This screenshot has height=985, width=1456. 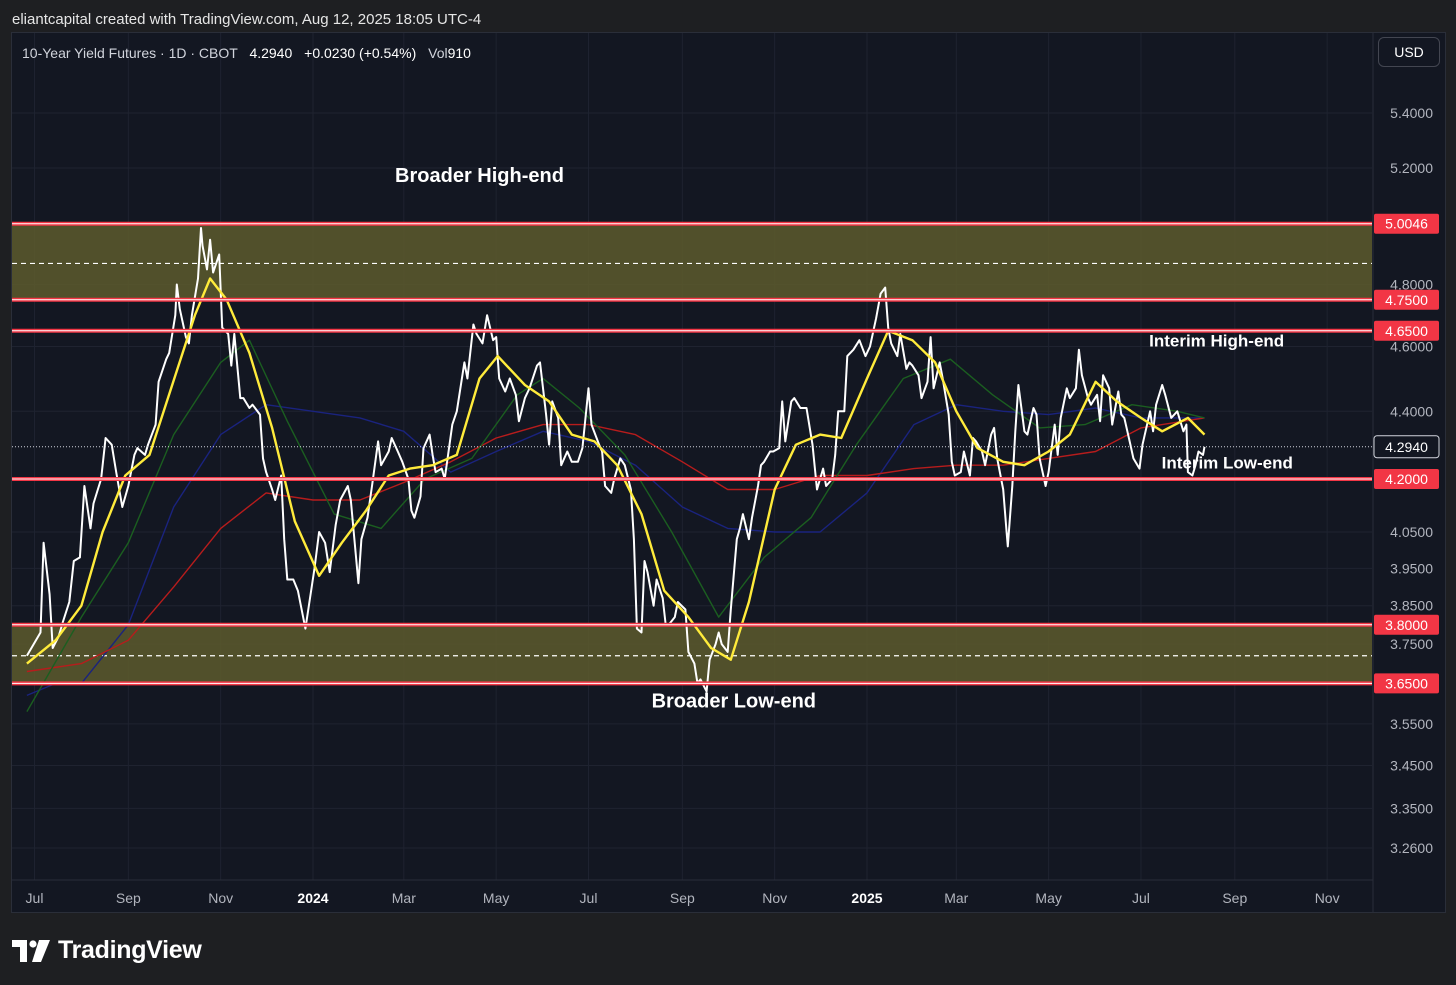 I want to click on y-tick-label: 5.4000, so click(x=1411, y=113).